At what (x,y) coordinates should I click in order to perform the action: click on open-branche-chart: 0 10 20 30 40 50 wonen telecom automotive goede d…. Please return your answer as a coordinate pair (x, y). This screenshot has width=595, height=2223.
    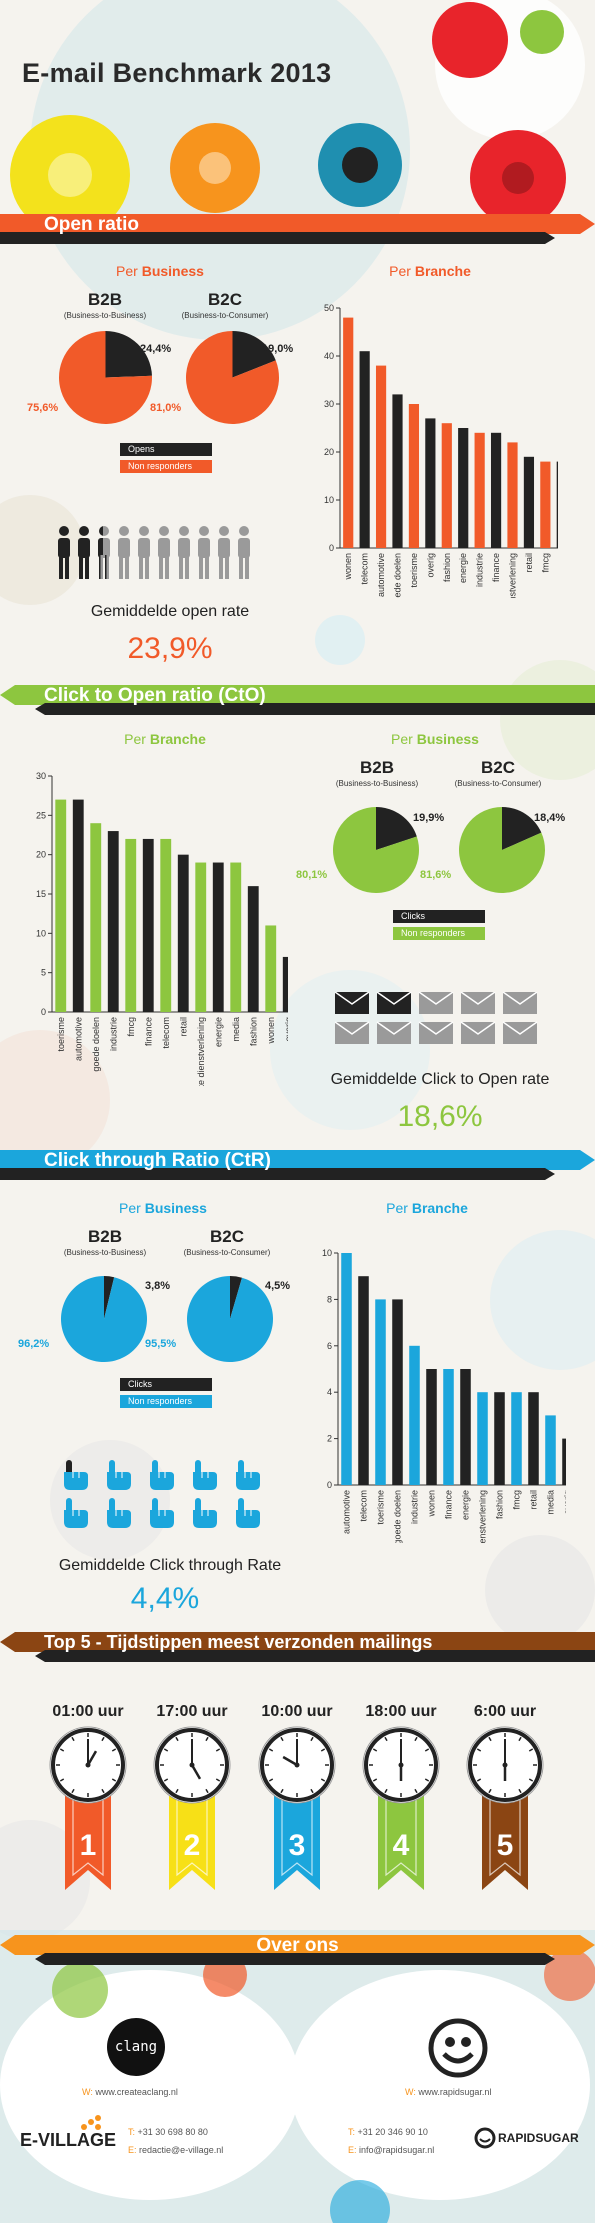
    Looking at the image, I should click on (441, 450).